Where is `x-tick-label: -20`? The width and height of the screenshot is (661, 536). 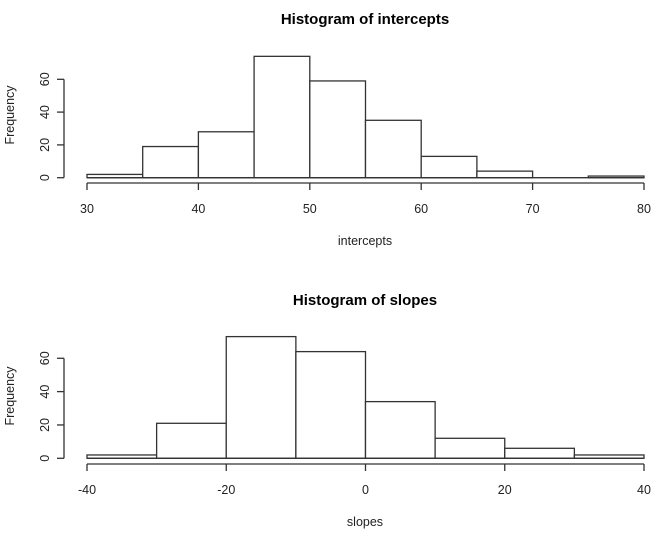 x-tick-label: -20 is located at coordinates (226, 490).